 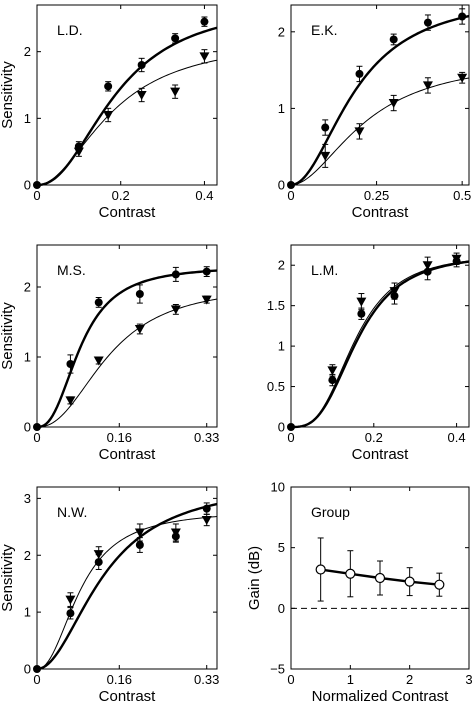 What do you see at coordinates (204, 195) in the screenshot?
I see `x-tick-label: 0.4` at bounding box center [204, 195].